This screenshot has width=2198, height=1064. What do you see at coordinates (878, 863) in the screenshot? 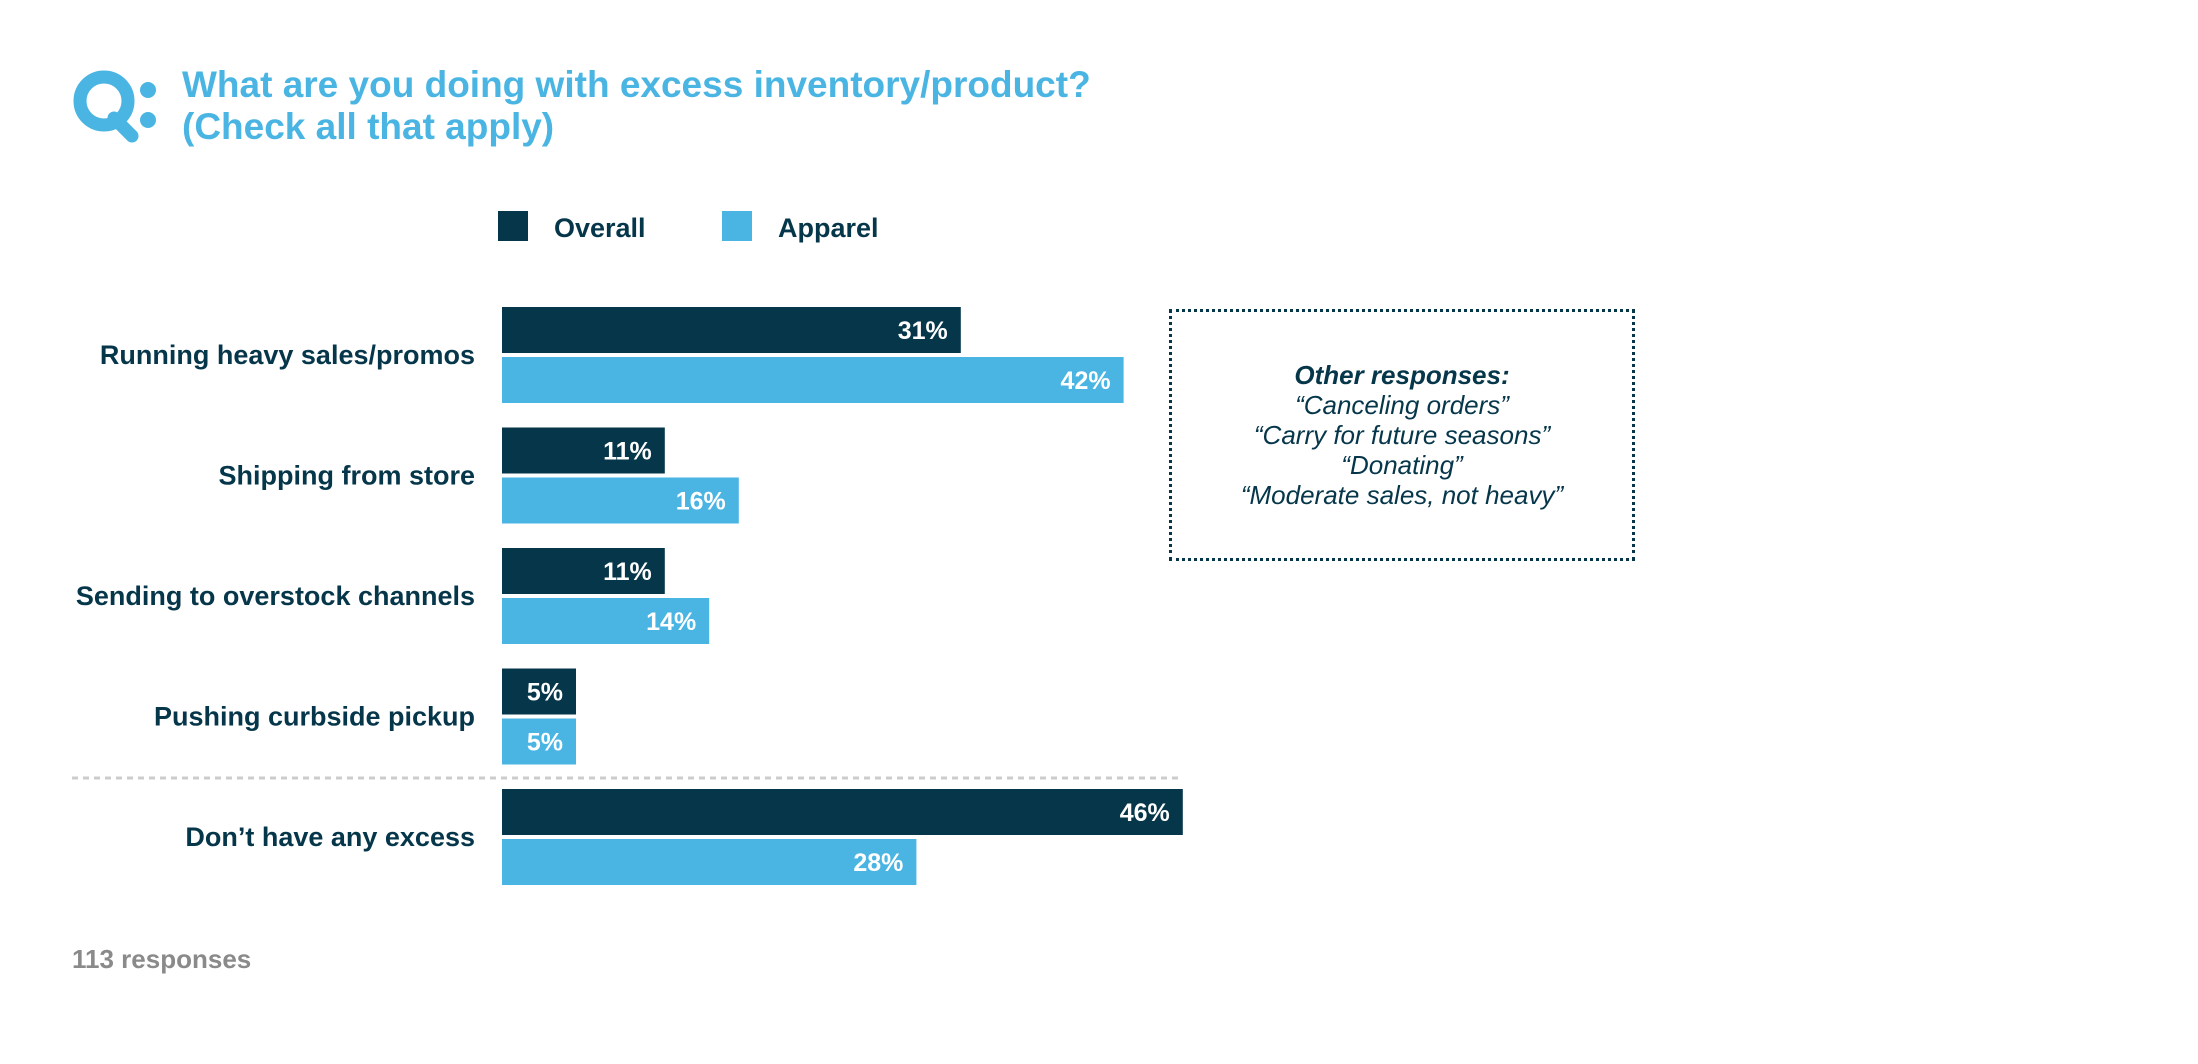
I see `data-label: 28%` at bounding box center [878, 863].